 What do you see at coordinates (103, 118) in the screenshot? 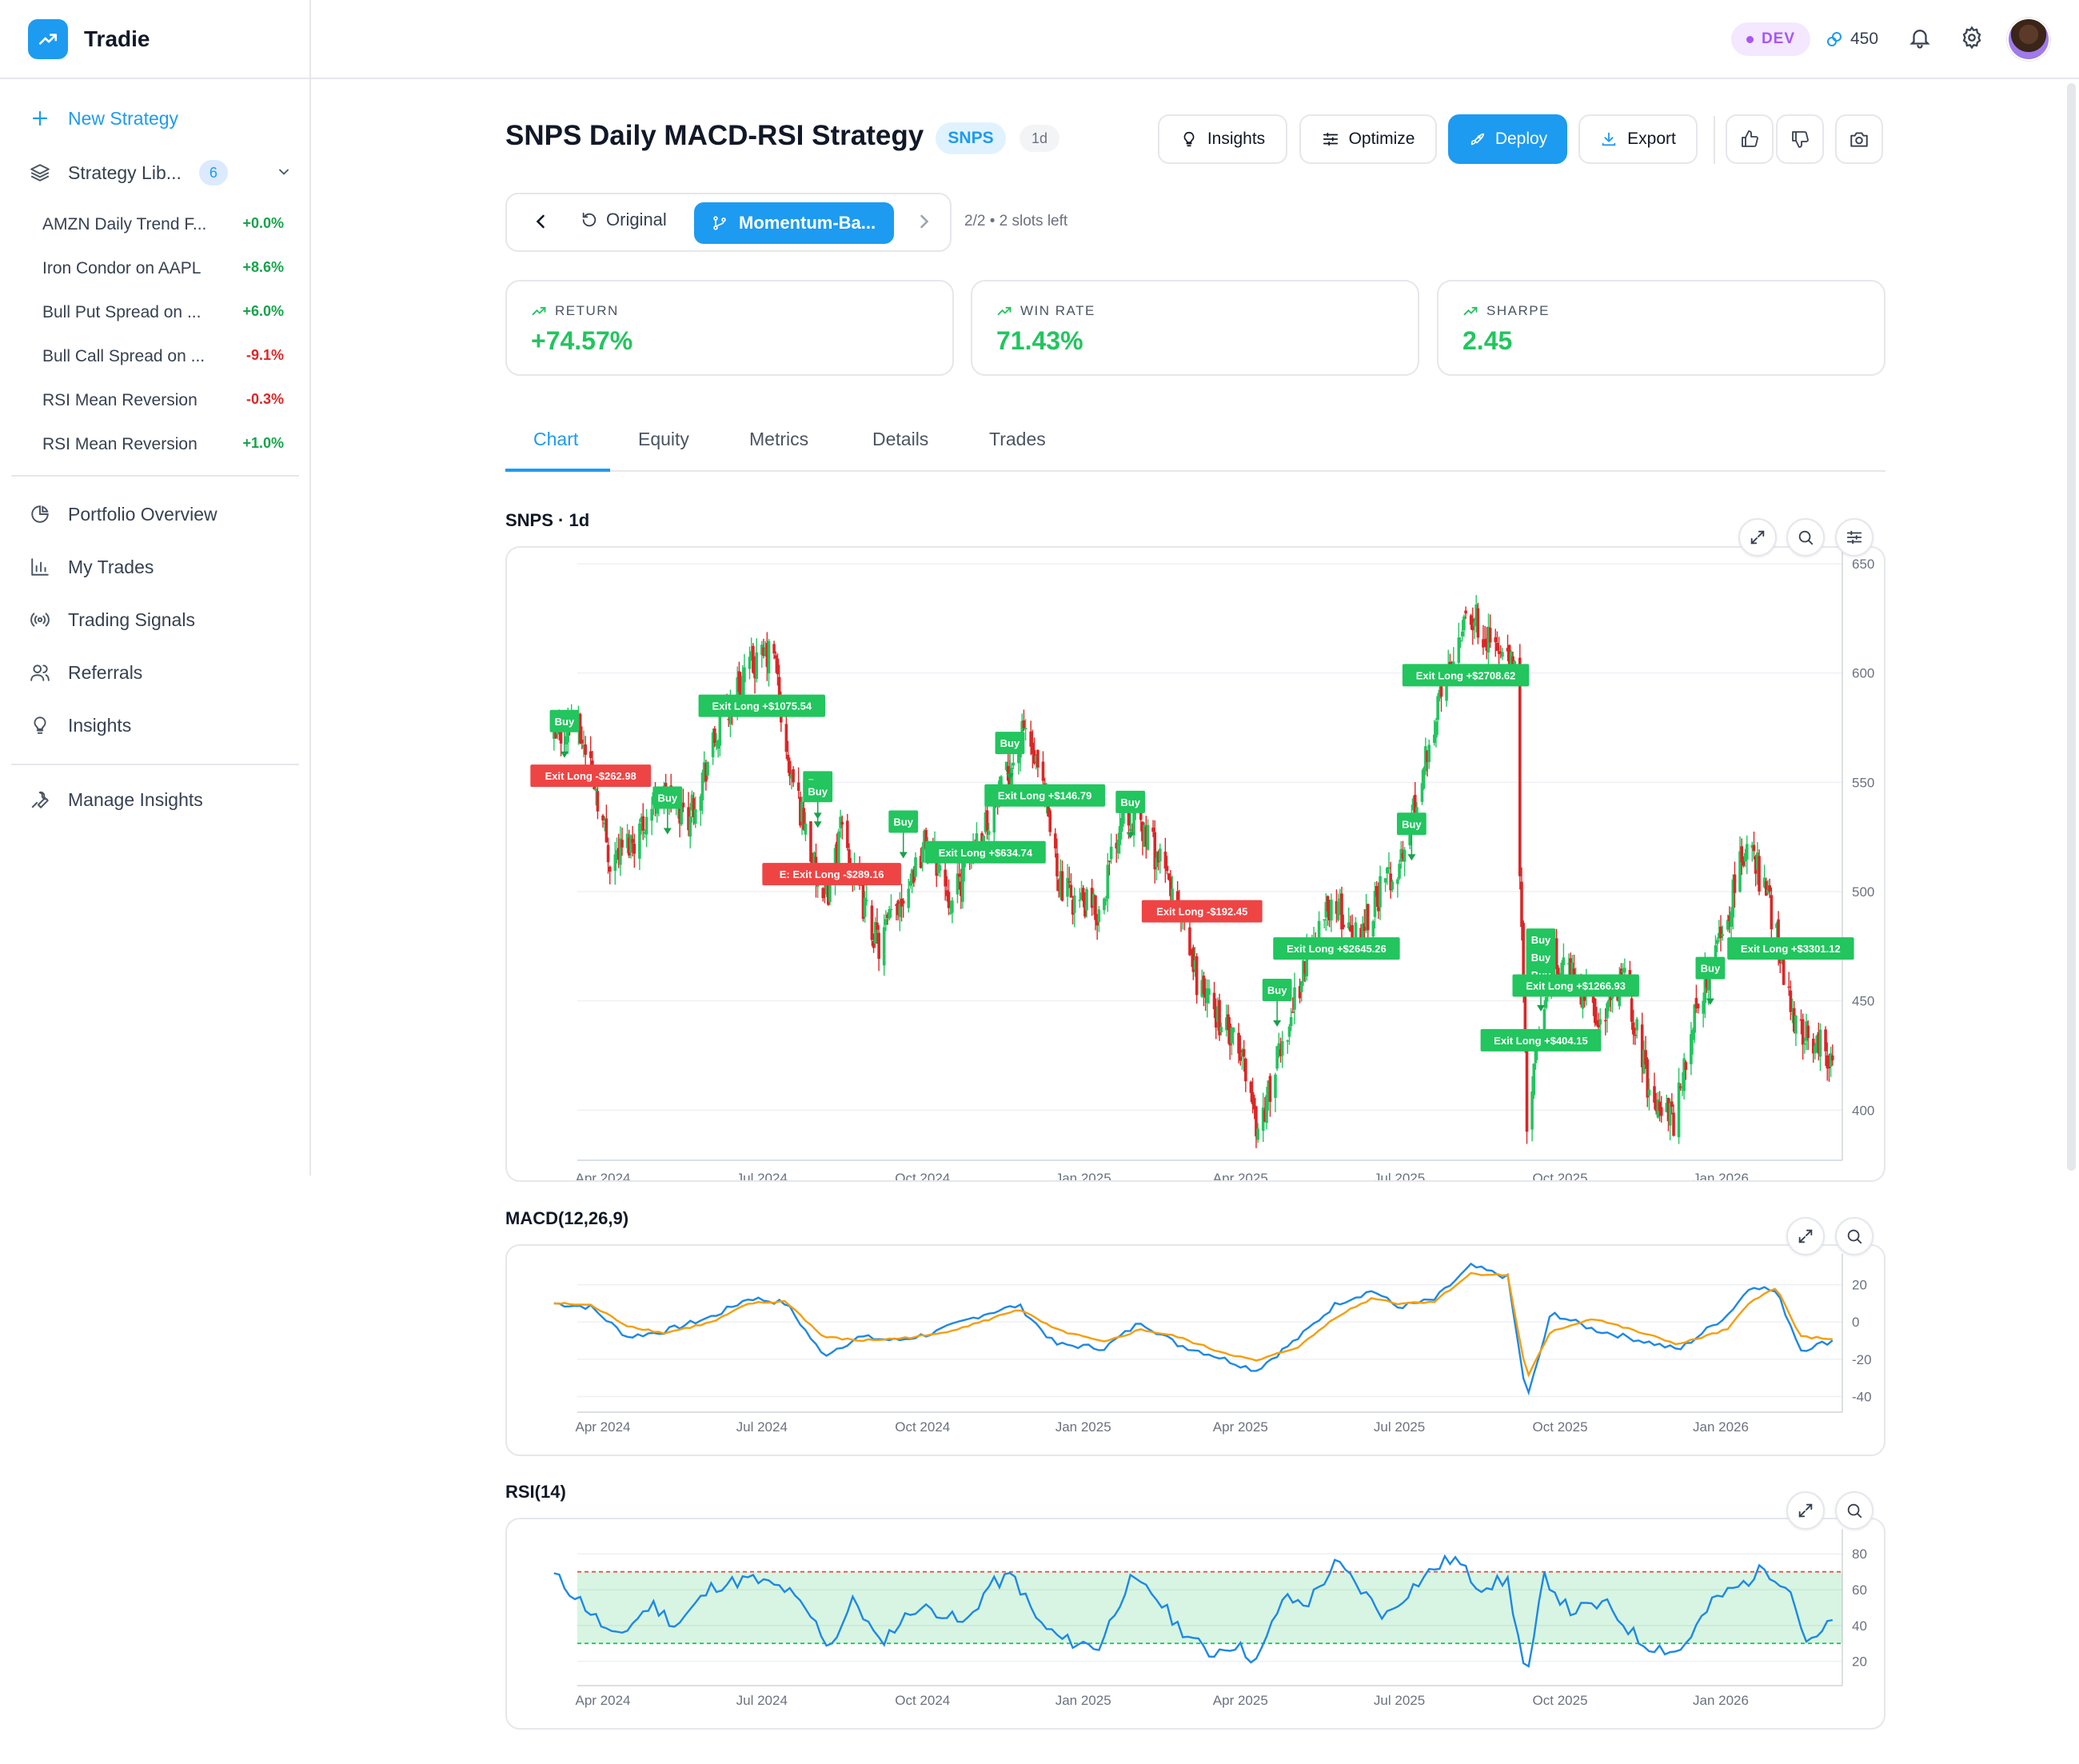
I see `new-strategy-button: New Strategy` at bounding box center [103, 118].